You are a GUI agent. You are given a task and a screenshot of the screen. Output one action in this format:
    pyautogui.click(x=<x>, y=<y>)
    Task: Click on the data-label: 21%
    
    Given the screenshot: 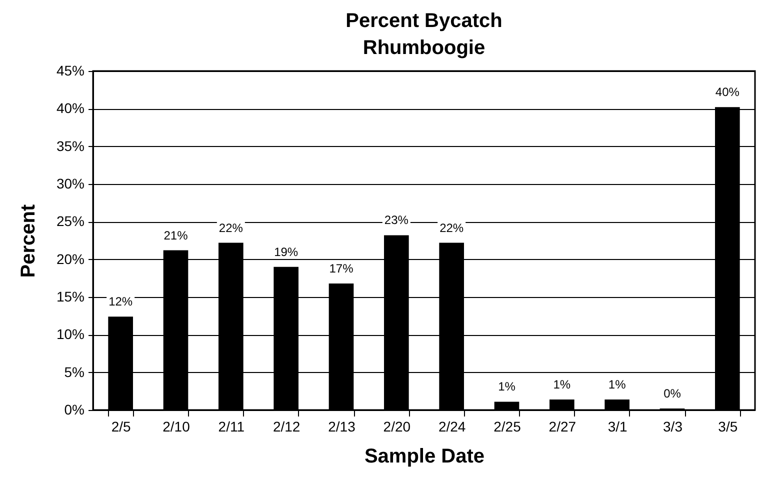 What is the action you would take?
    pyautogui.click(x=176, y=235)
    